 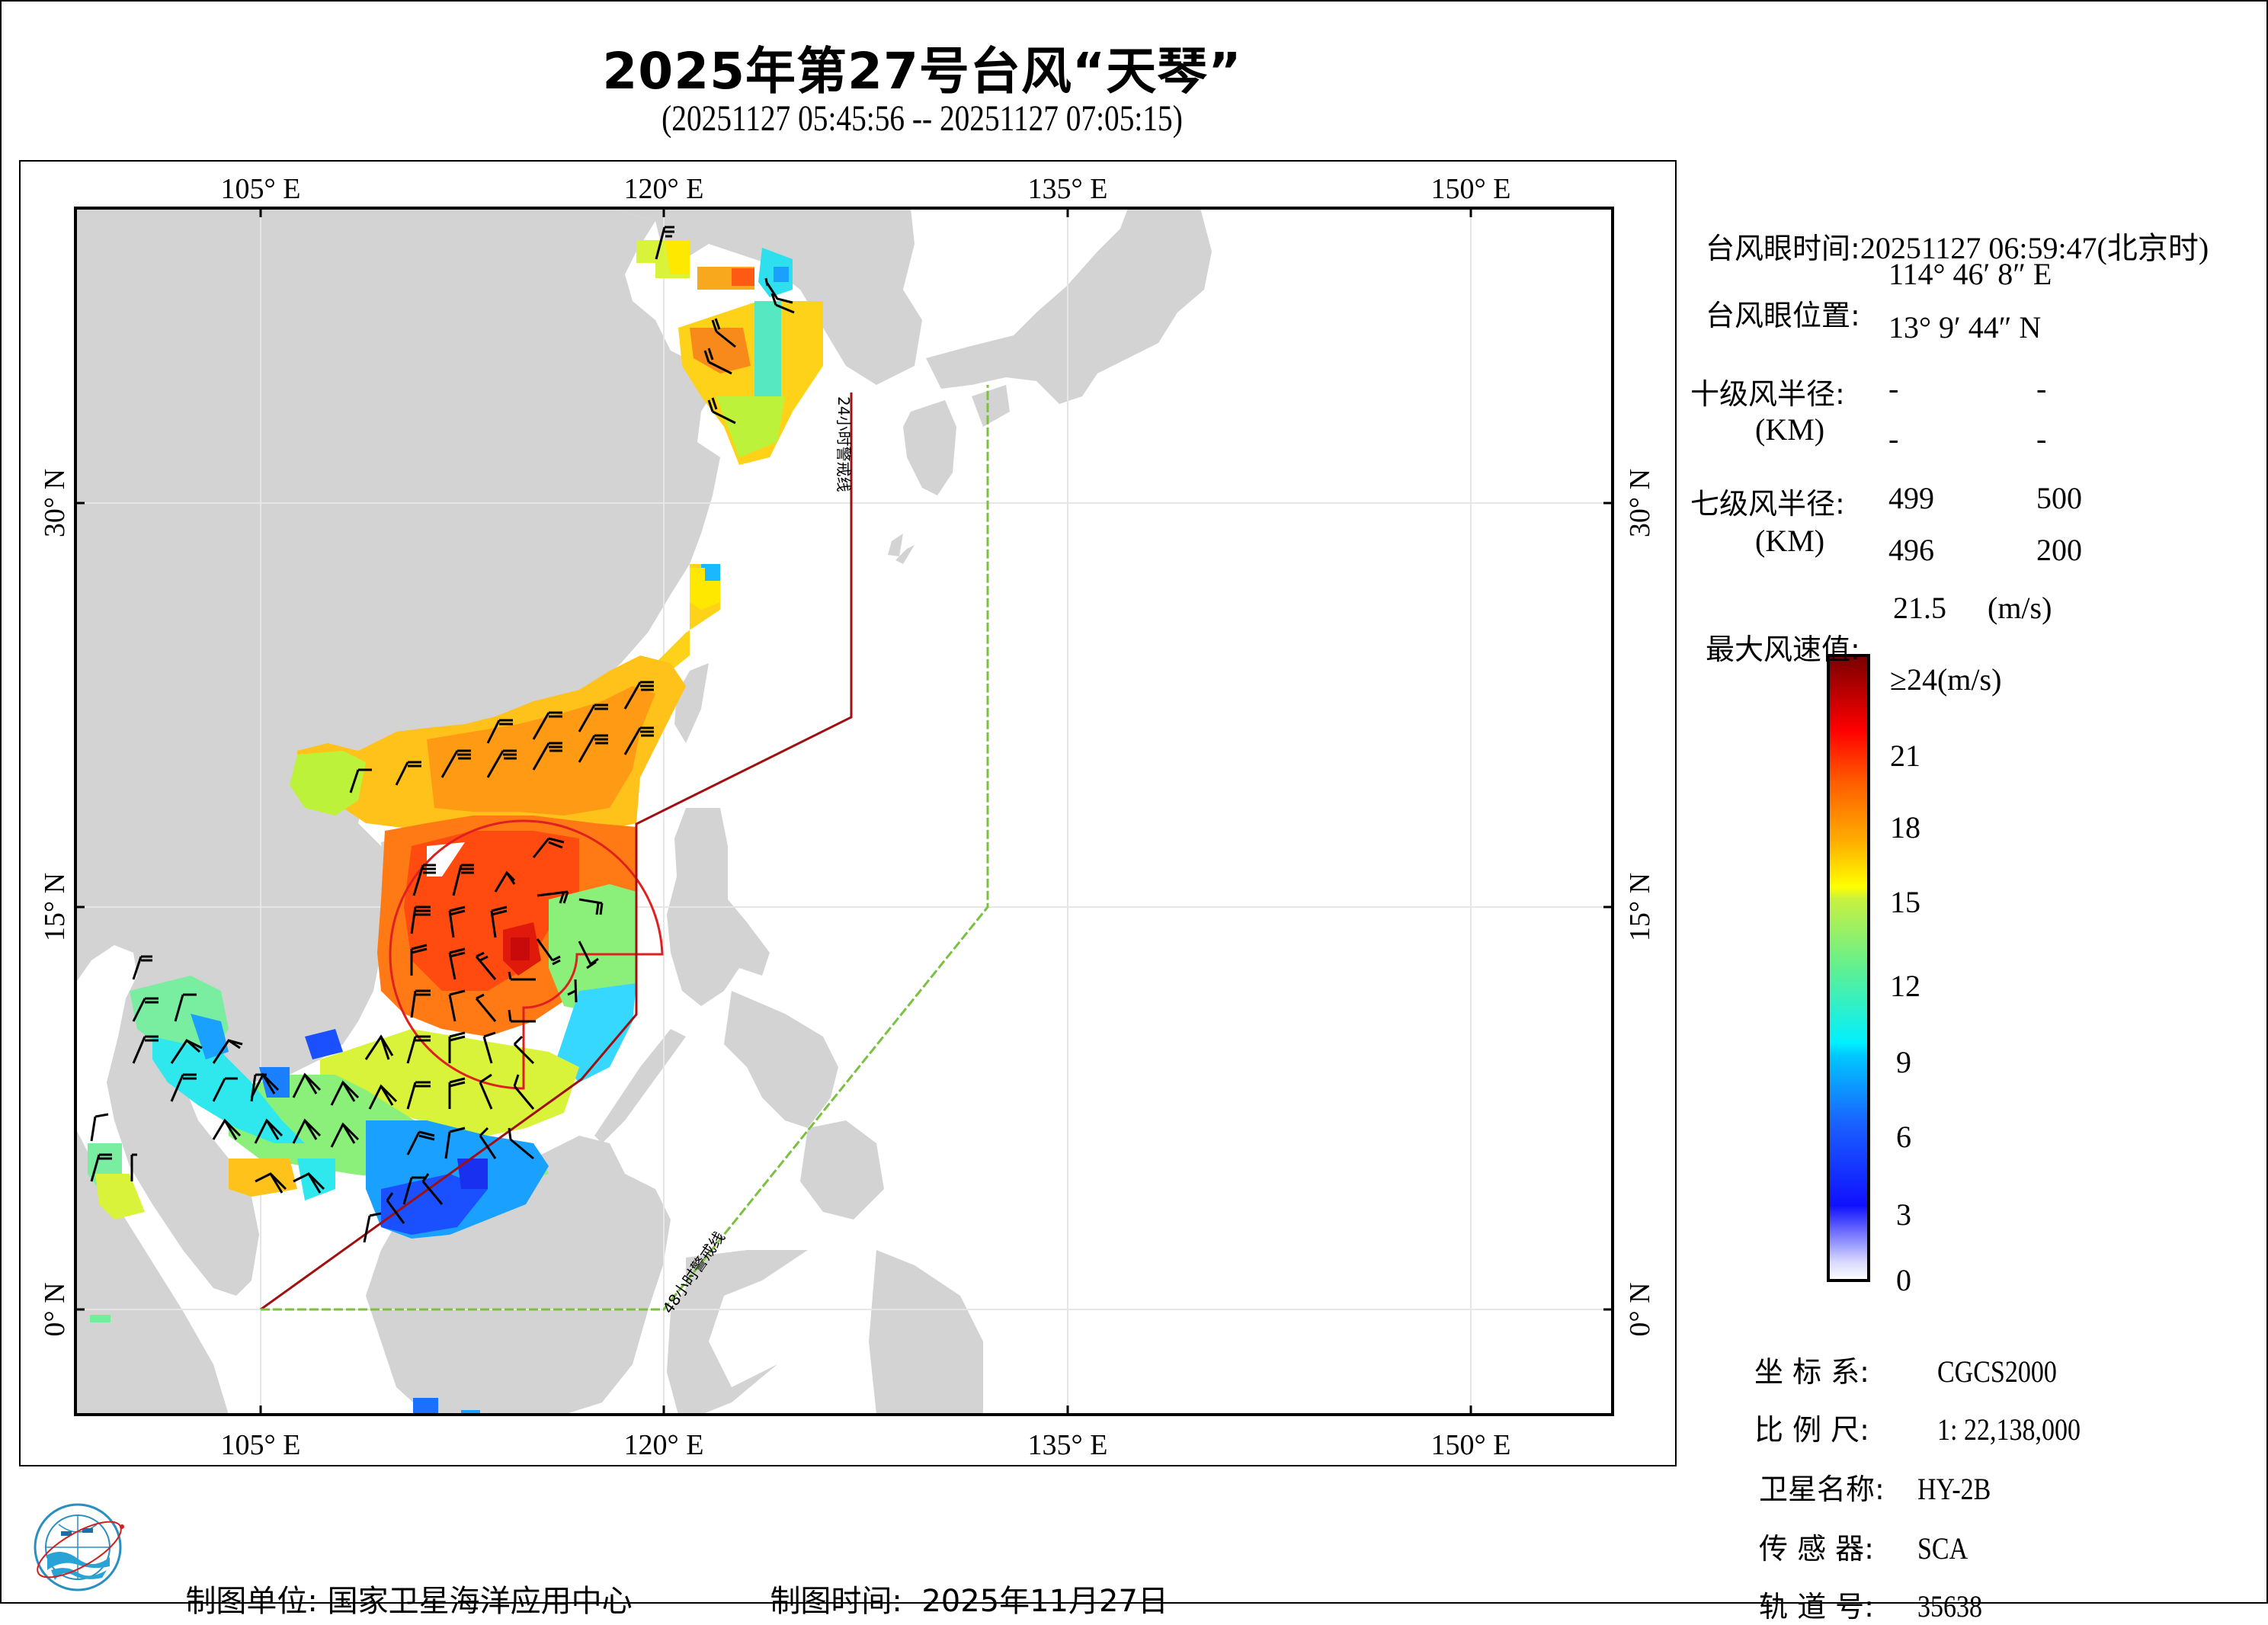 What do you see at coordinates (1970, 274) in the screenshot?
I see `eye-lon: 114° 46′ 8″ E` at bounding box center [1970, 274].